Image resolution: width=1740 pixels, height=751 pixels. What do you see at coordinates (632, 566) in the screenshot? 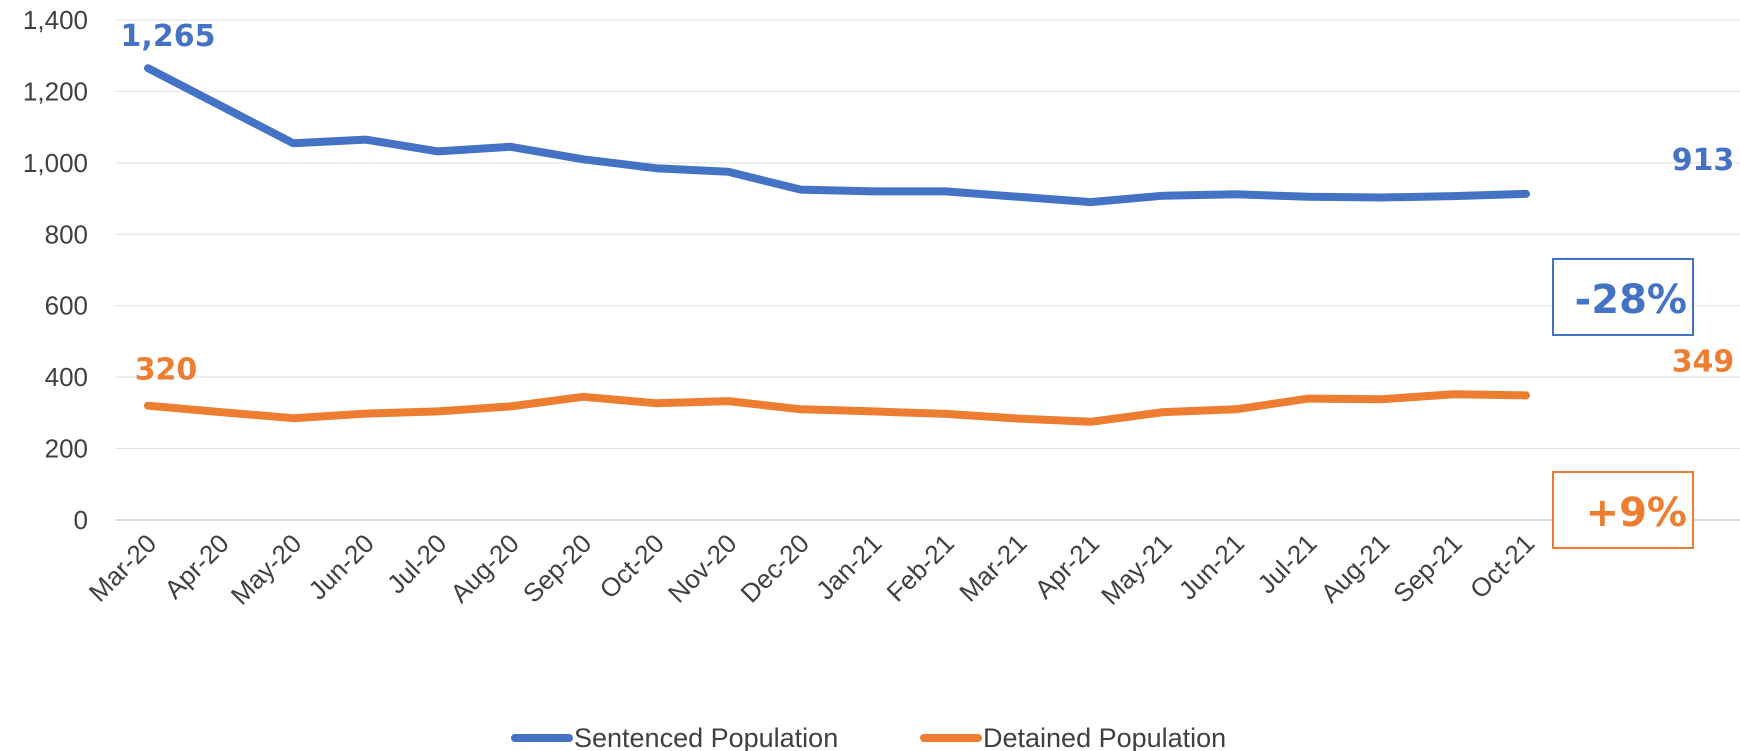
I see `x-tick-label: Oct-20` at bounding box center [632, 566].